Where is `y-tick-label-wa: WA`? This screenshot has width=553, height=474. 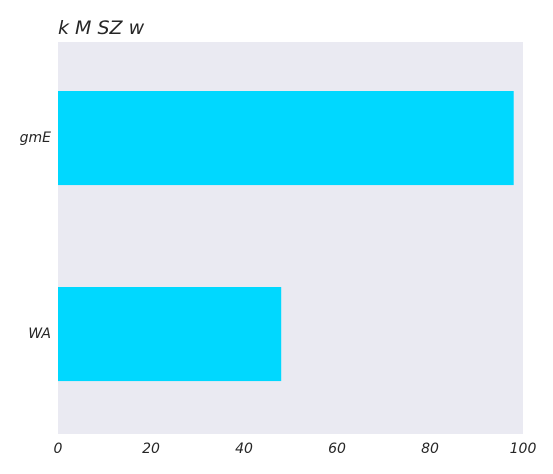
y-tick-label-wa: WA is located at coordinates (39, 334).